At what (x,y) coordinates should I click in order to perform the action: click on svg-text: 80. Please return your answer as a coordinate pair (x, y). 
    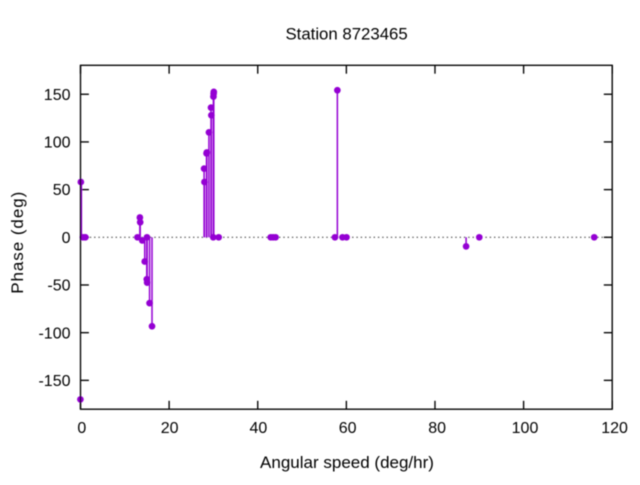
    Looking at the image, I should click on (437, 428).